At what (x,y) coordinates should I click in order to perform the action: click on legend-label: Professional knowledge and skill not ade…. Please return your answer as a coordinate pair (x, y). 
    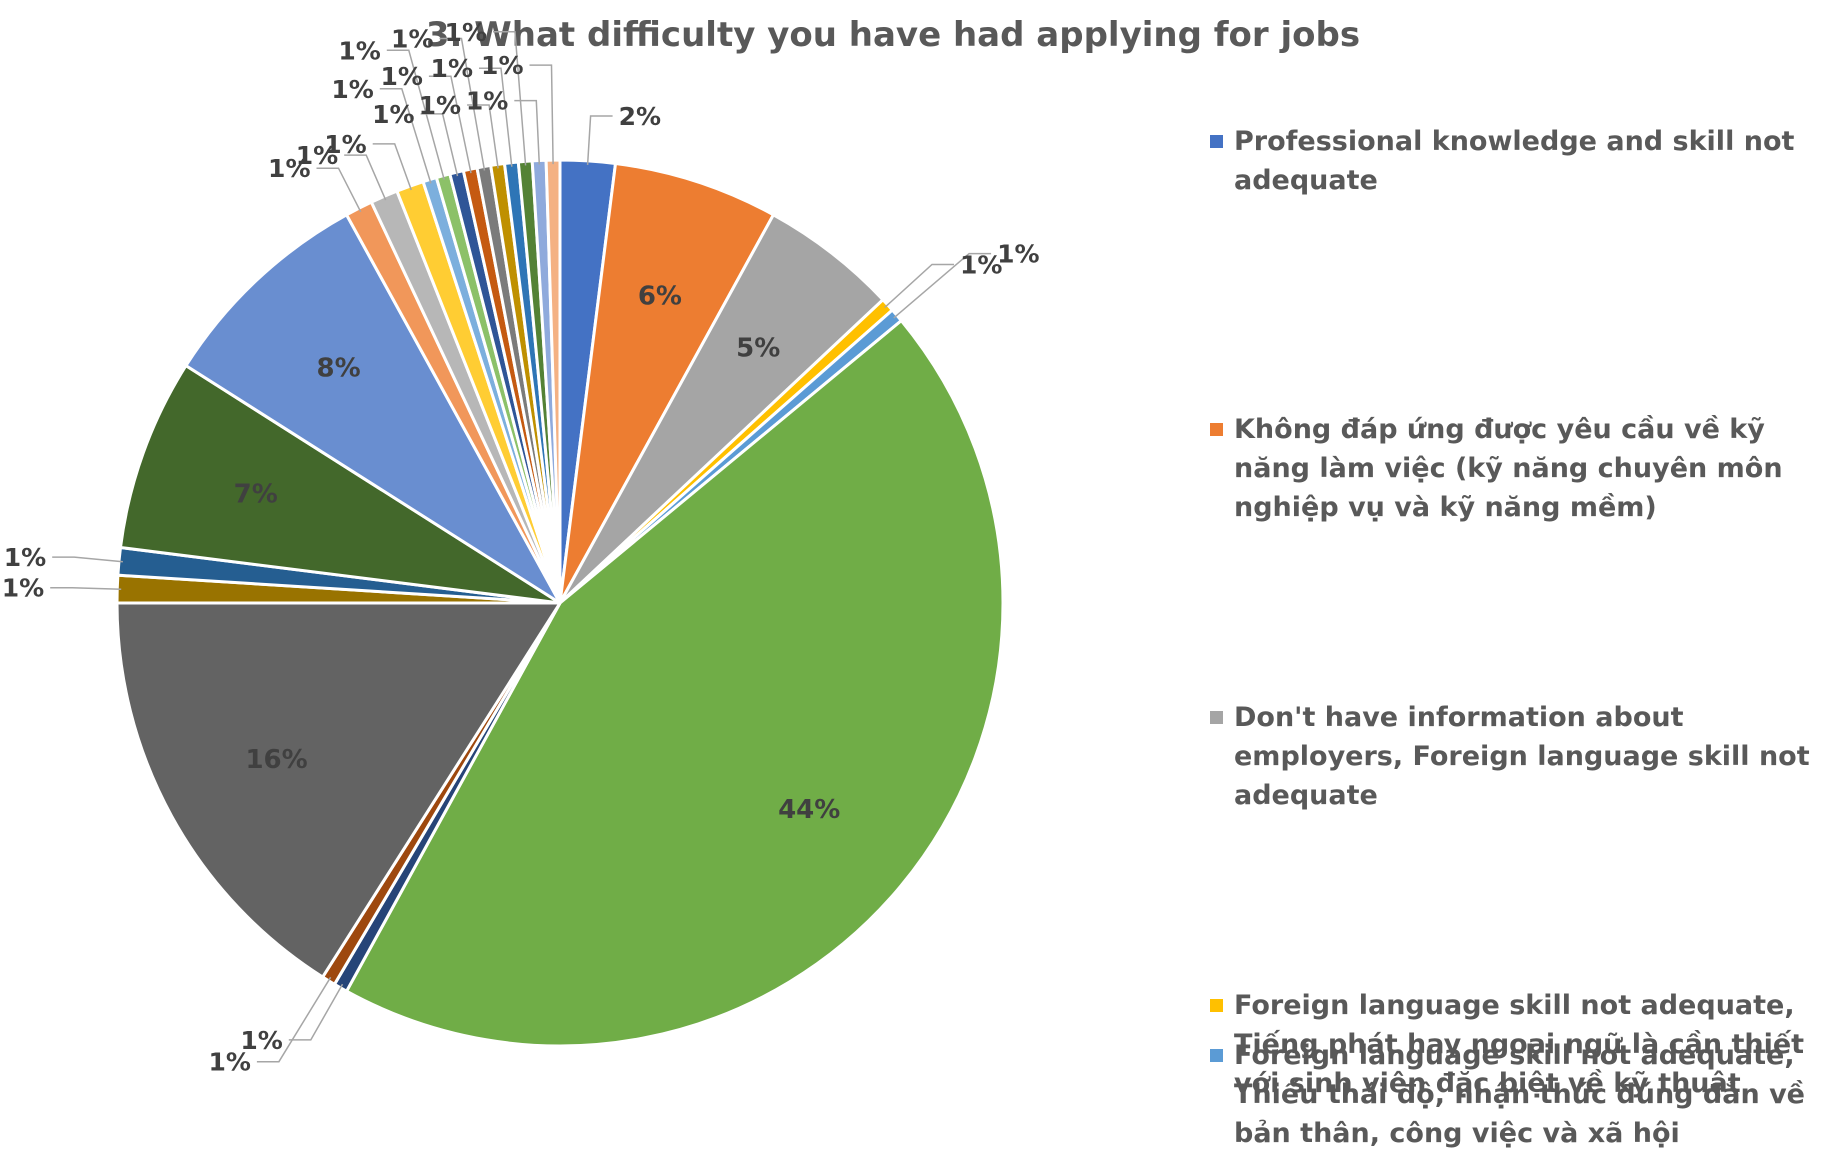
    Looking at the image, I should click on (1514, 161).